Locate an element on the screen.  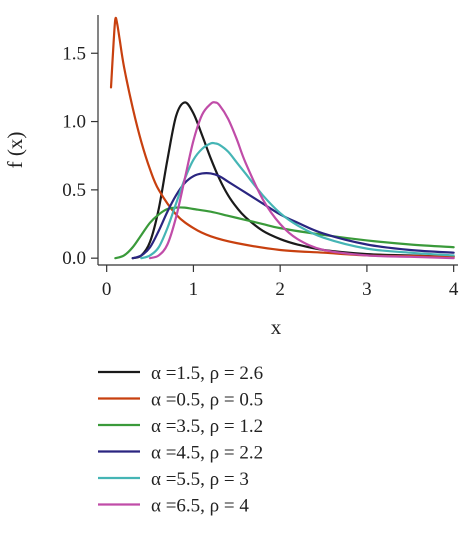
y-axis-label: f (x) is located at coordinates (15, 150).